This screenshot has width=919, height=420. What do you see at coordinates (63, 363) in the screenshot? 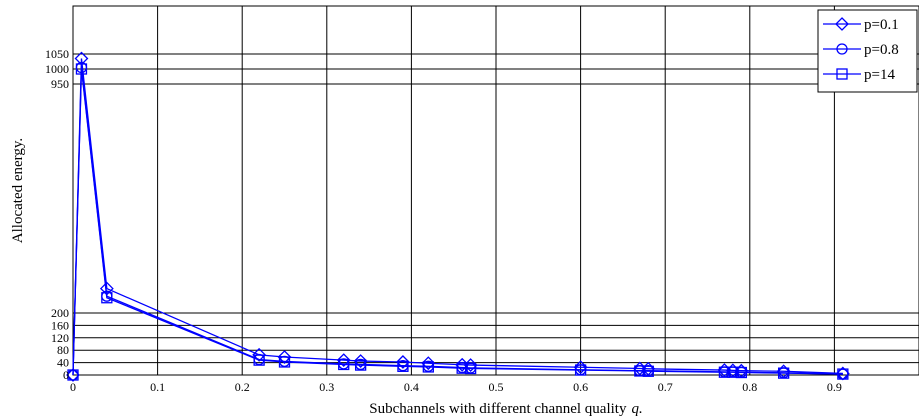
I see `y-tick-label: 40` at bounding box center [63, 363].